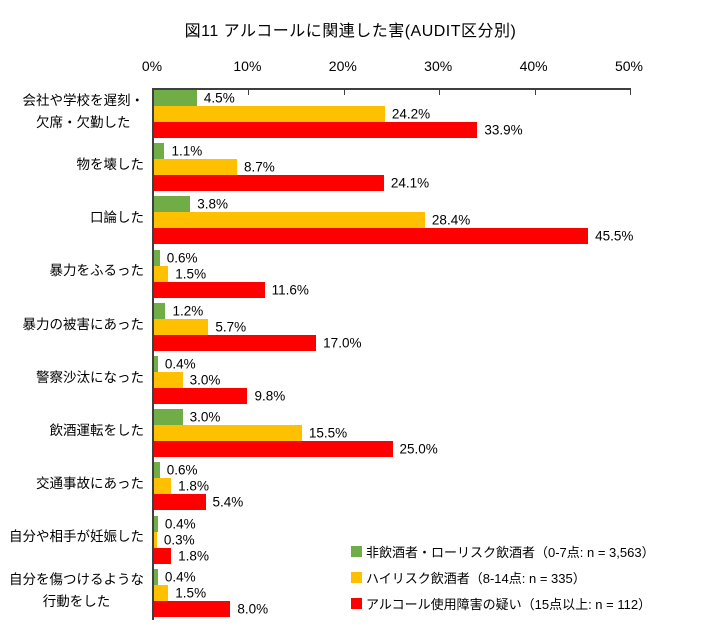 This screenshot has height=640, width=701. What do you see at coordinates (253, 609) in the screenshot?
I see `bar-value-label: 8.0%` at bounding box center [253, 609].